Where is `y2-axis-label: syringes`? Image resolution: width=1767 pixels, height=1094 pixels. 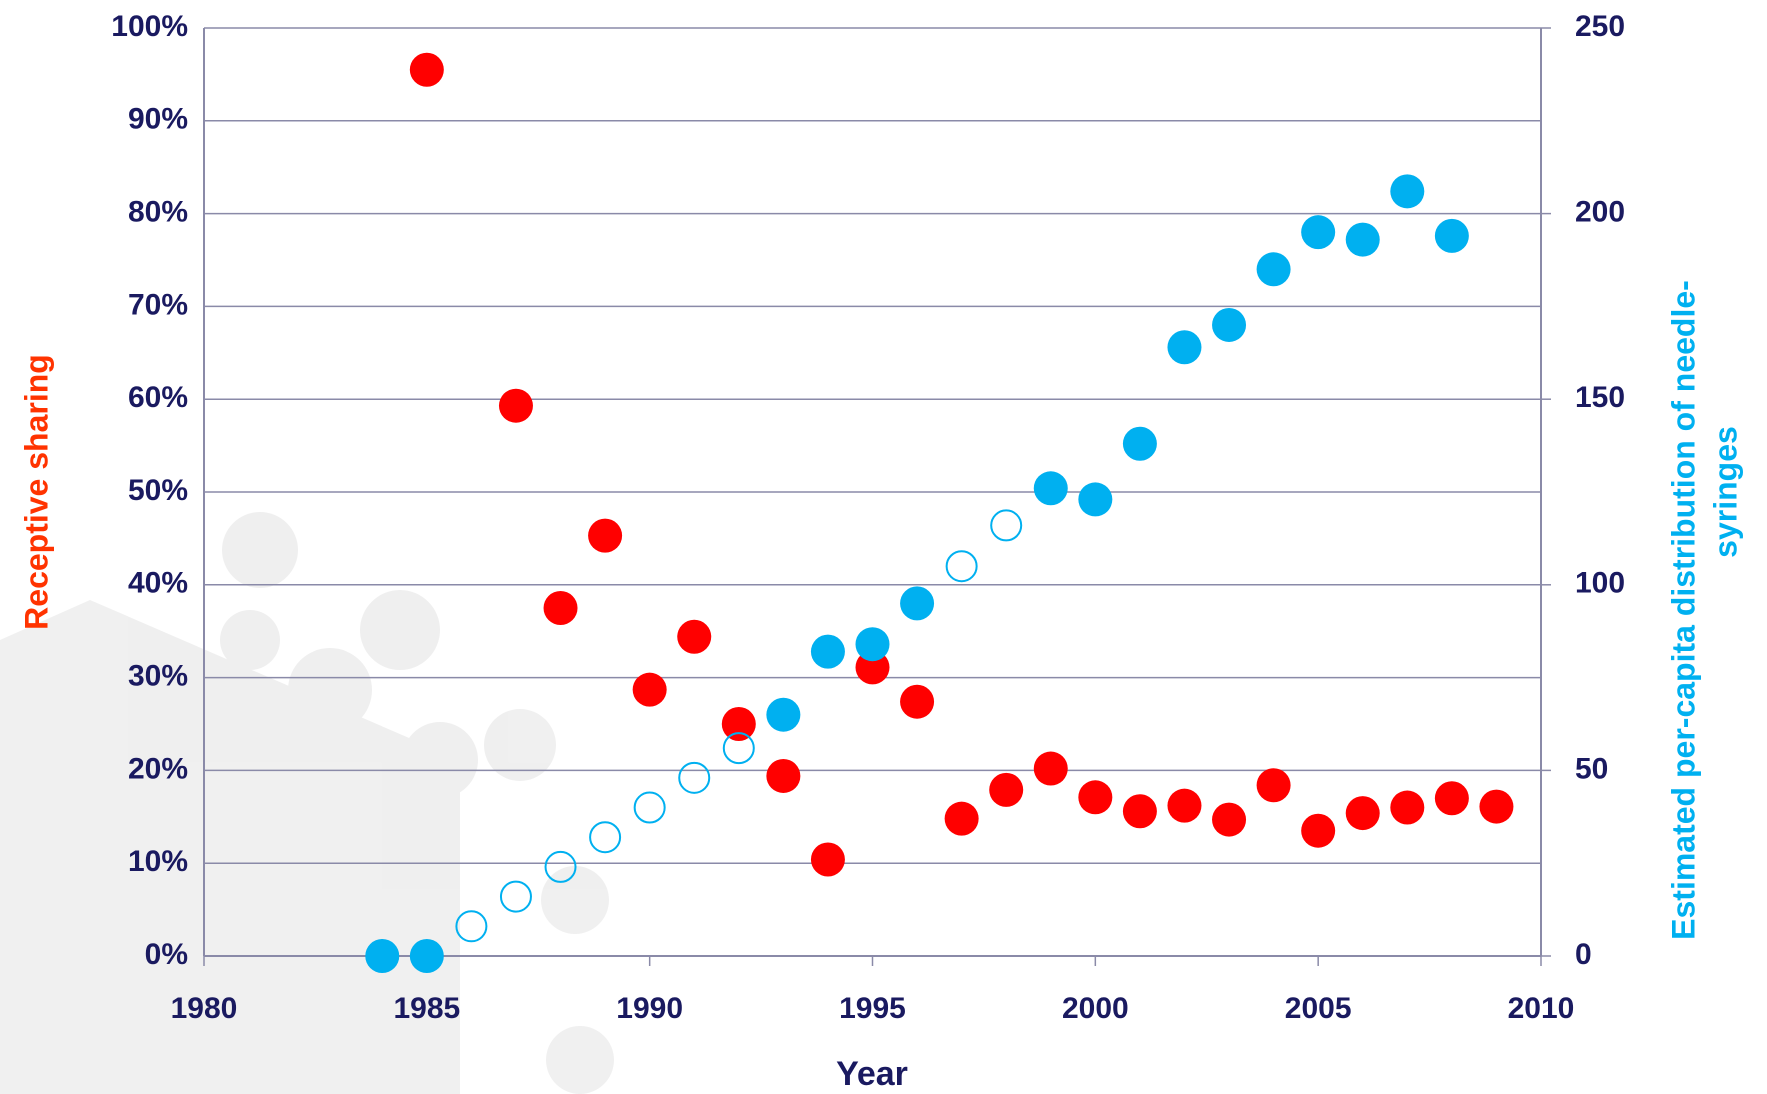 y2-axis-label: syringes is located at coordinates (1725, 492).